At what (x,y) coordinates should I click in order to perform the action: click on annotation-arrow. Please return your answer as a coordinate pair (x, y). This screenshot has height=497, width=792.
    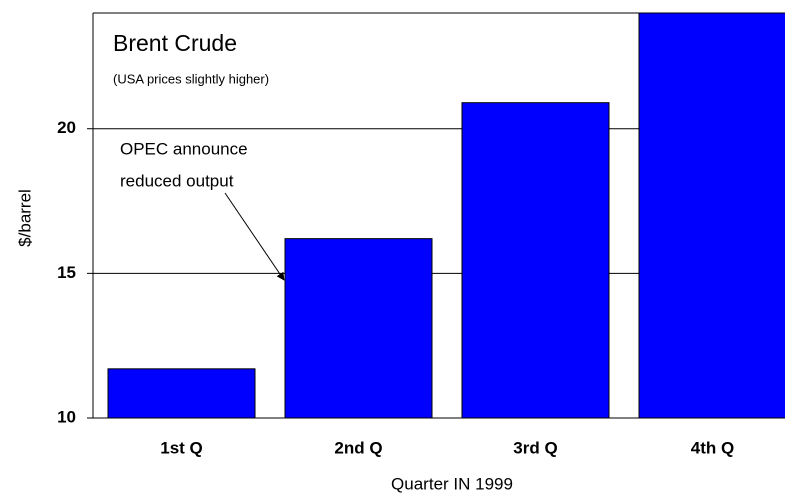
    Looking at the image, I should click on (254, 236).